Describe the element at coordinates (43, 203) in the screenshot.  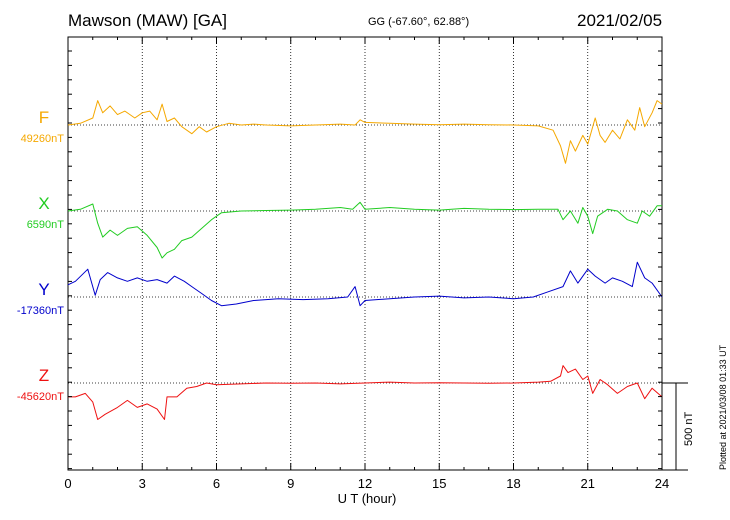
I see `series-name-x: X` at that location.